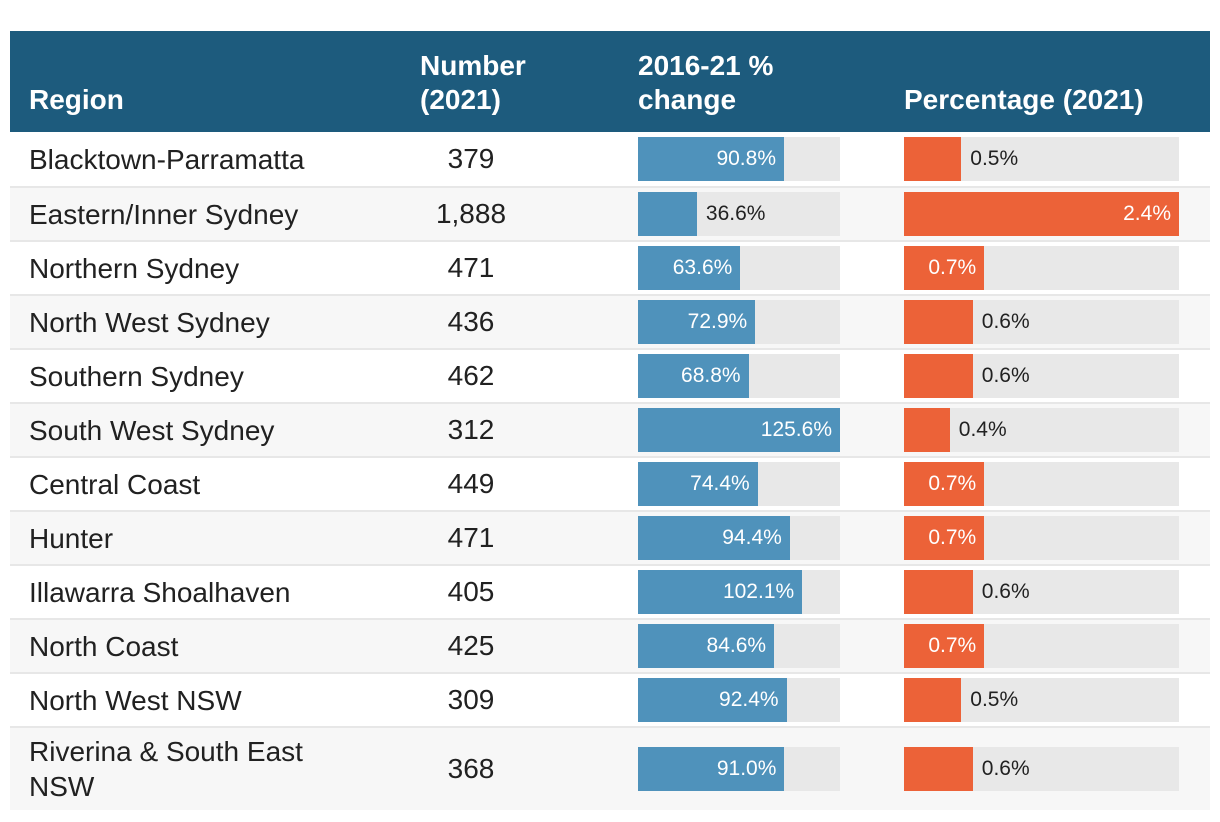  Describe the element at coordinates (610, 483) in the screenshot. I see `table-row: Central Coast 449 74.4% 0.7%` at that location.